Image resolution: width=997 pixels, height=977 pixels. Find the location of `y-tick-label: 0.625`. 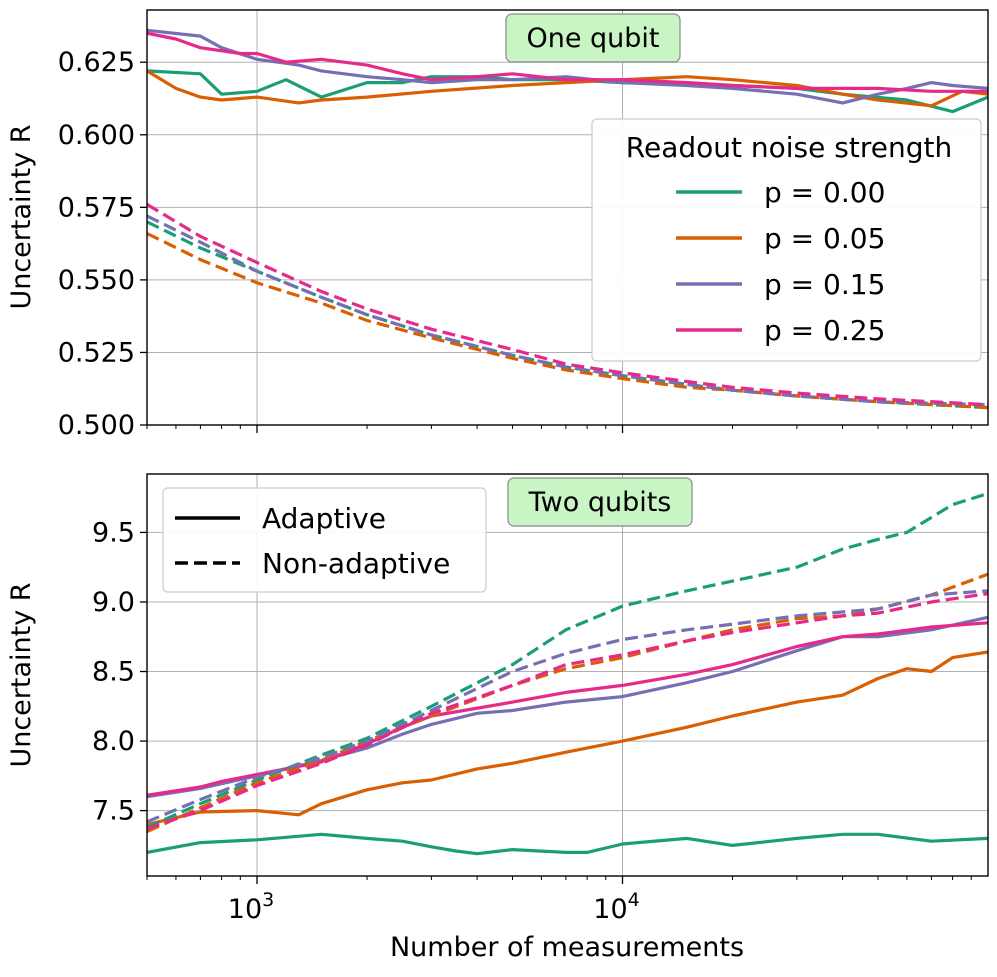

y-tick-label: 0.625 is located at coordinates (96, 62).